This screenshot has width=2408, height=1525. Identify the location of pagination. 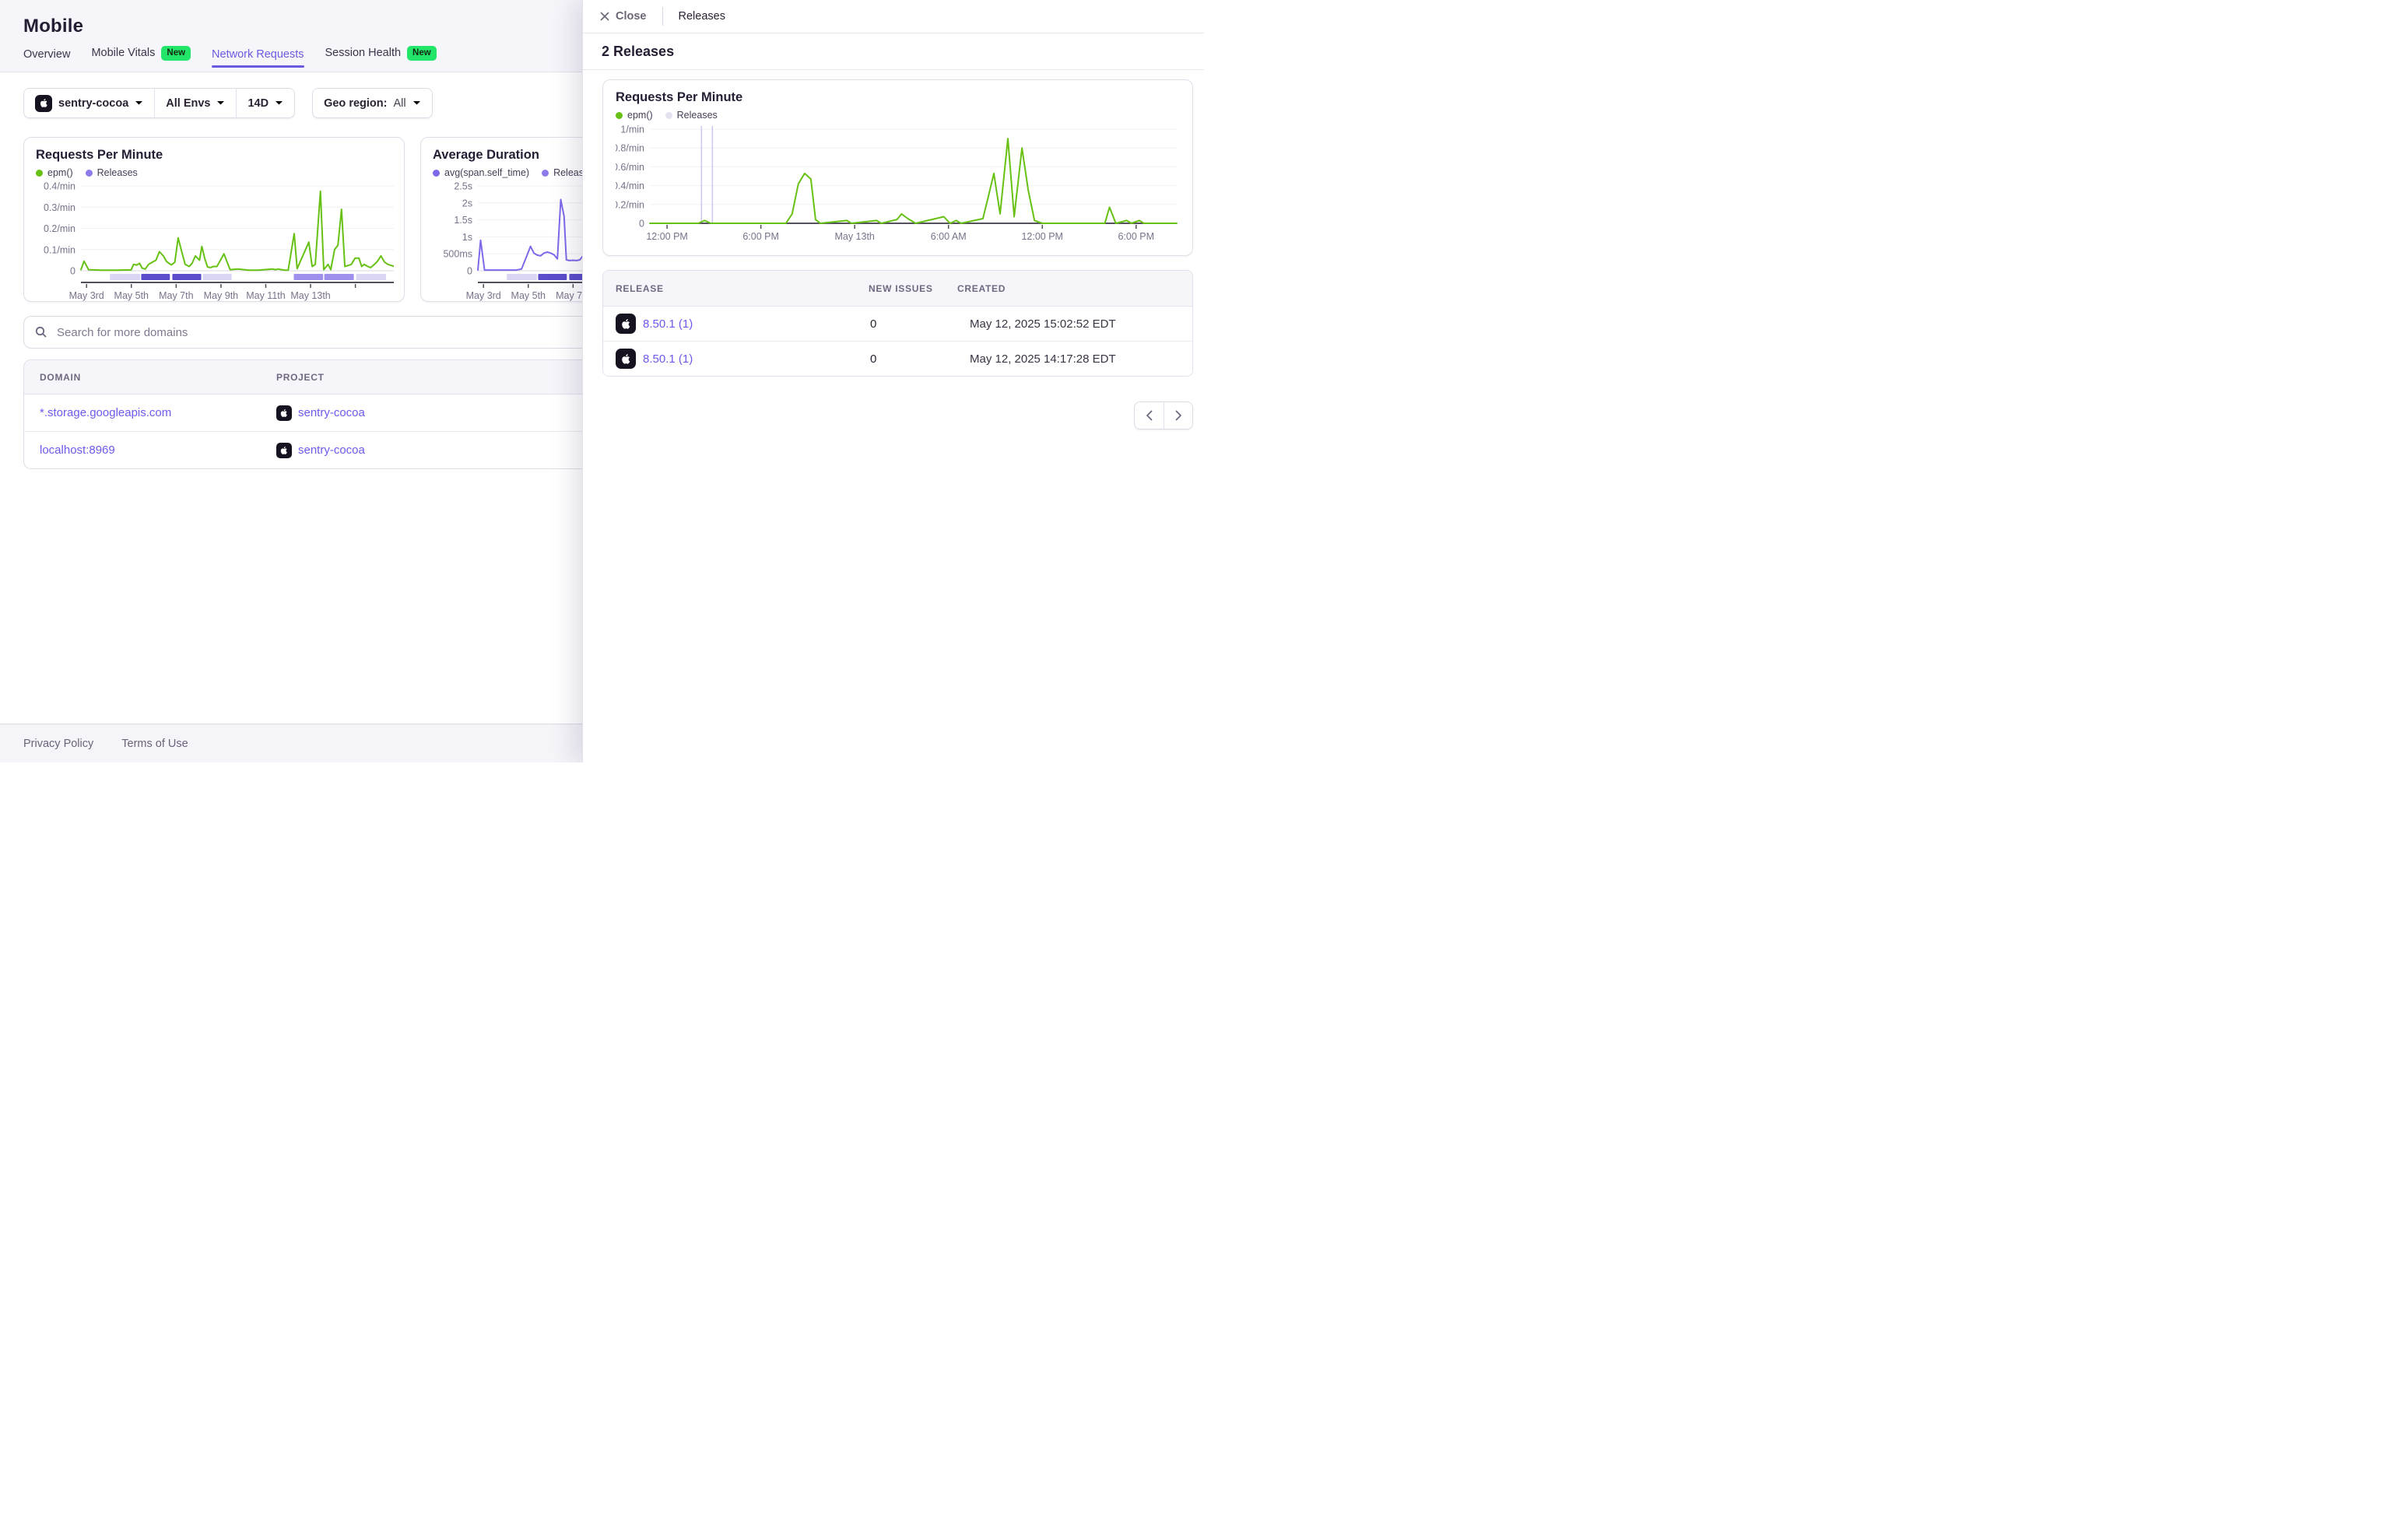
(888, 415).